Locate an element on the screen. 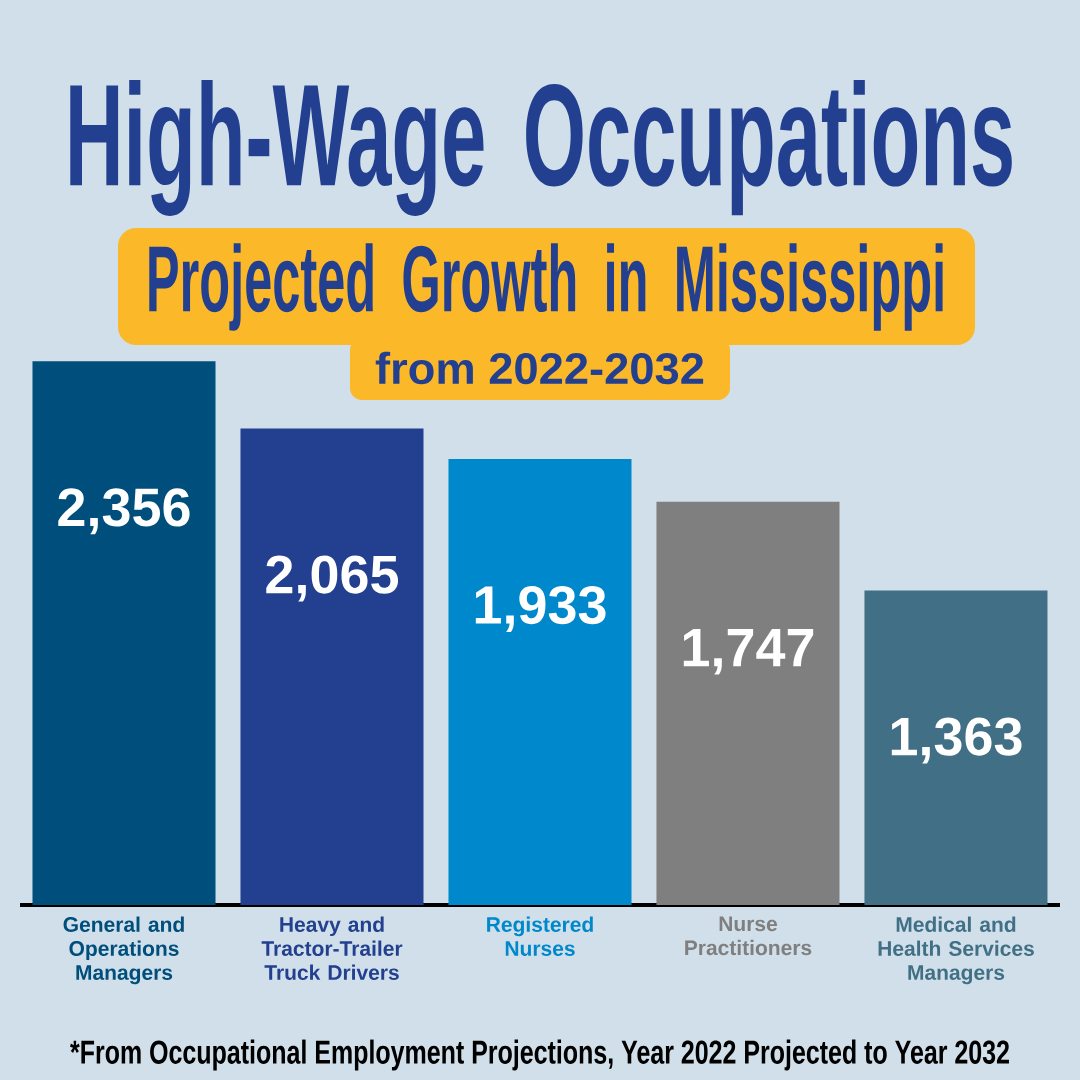  x-tick-label: Registered Nurses is located at coordinates (540, 936).